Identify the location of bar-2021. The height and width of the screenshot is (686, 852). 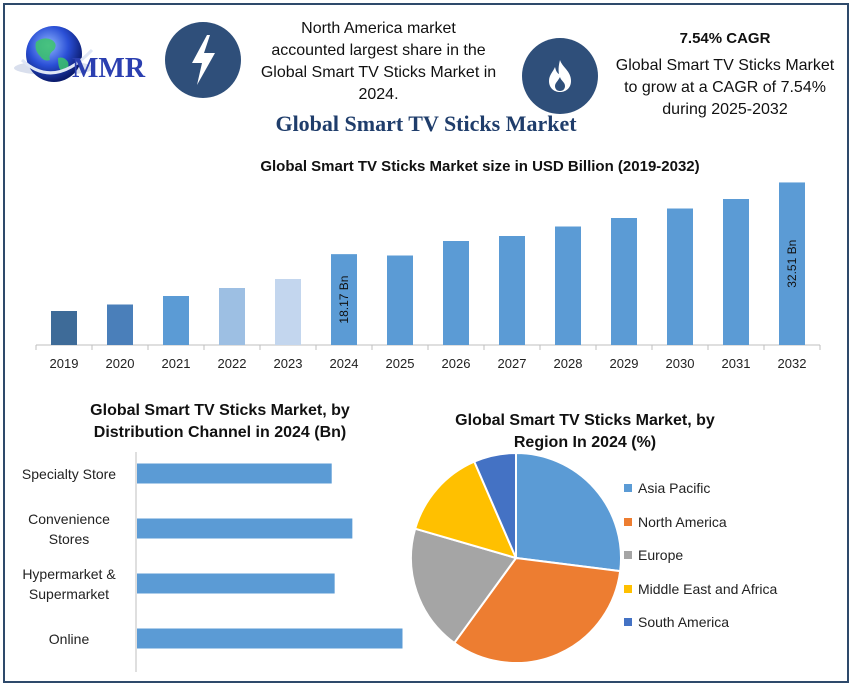
(176, 320).